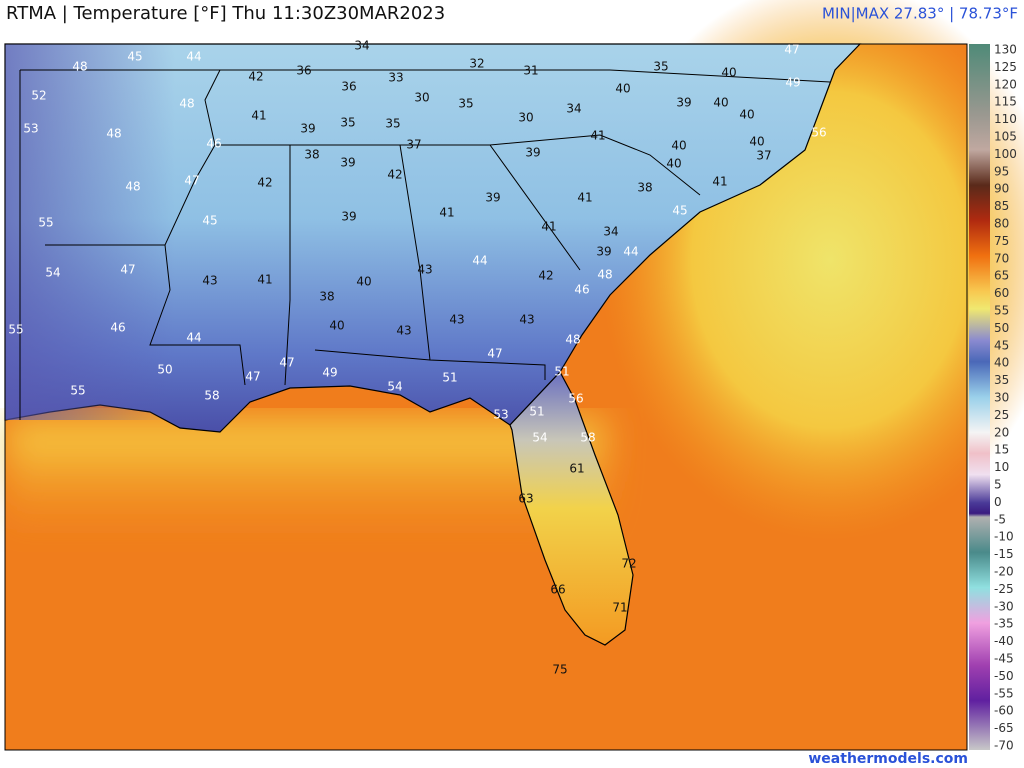  Describe the element at coordinates (326, 297) in the screenshot. I see `station-temp: 38` at that location.